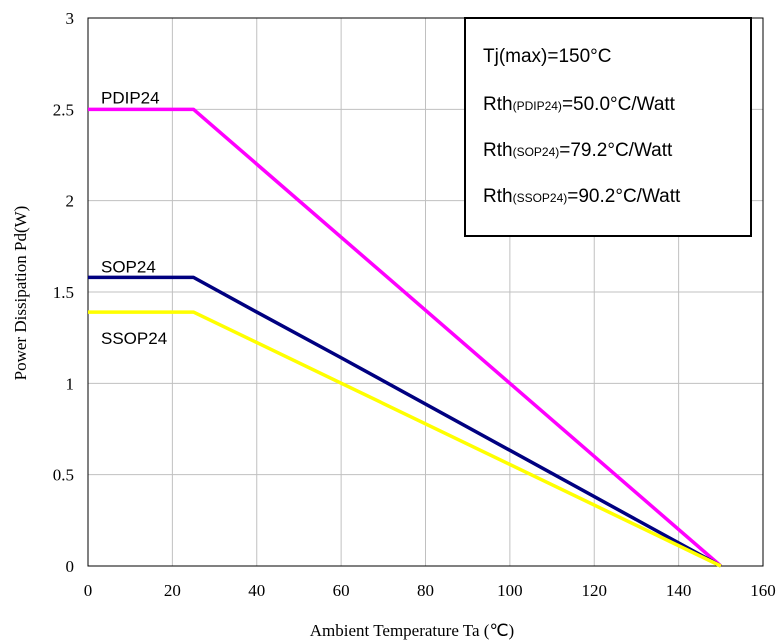 The height and width of the screenshot is (644, 780). What do you see at coordinates (595, 590) in the screenshot?
I see `x-tick-label: 120` at bounding box center [595, 590].